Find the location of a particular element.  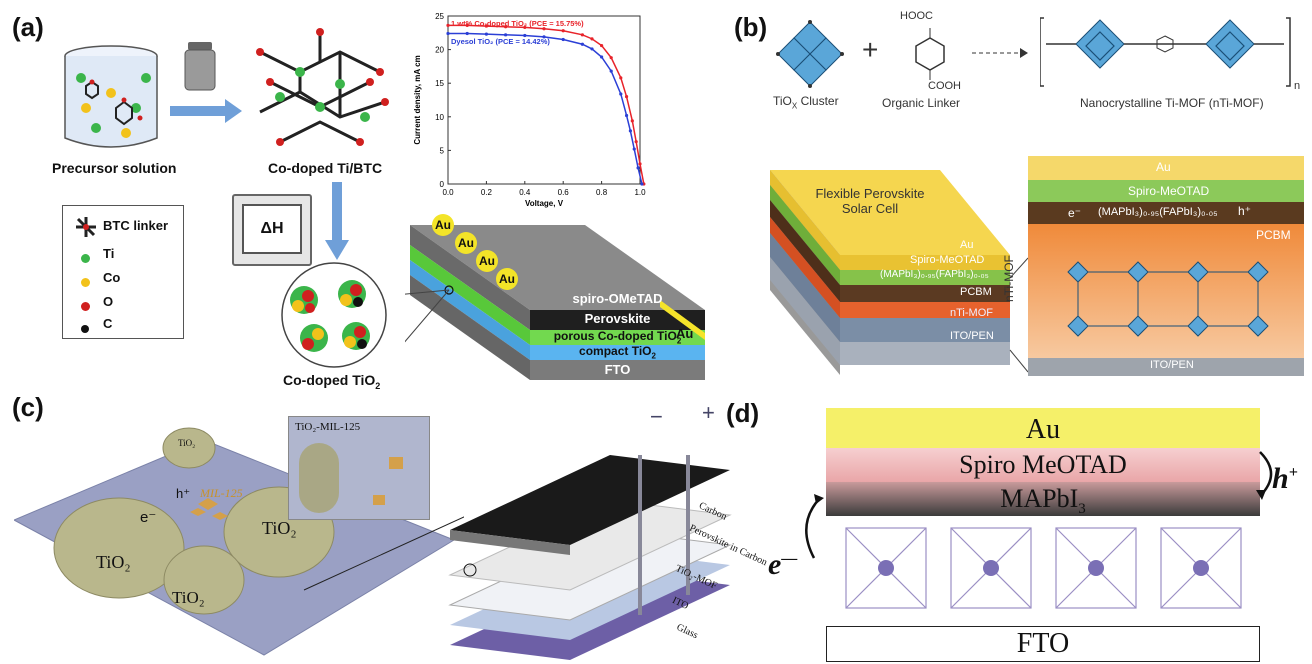

x-tick-label: 1.0 is located at coordinates (640, 192).